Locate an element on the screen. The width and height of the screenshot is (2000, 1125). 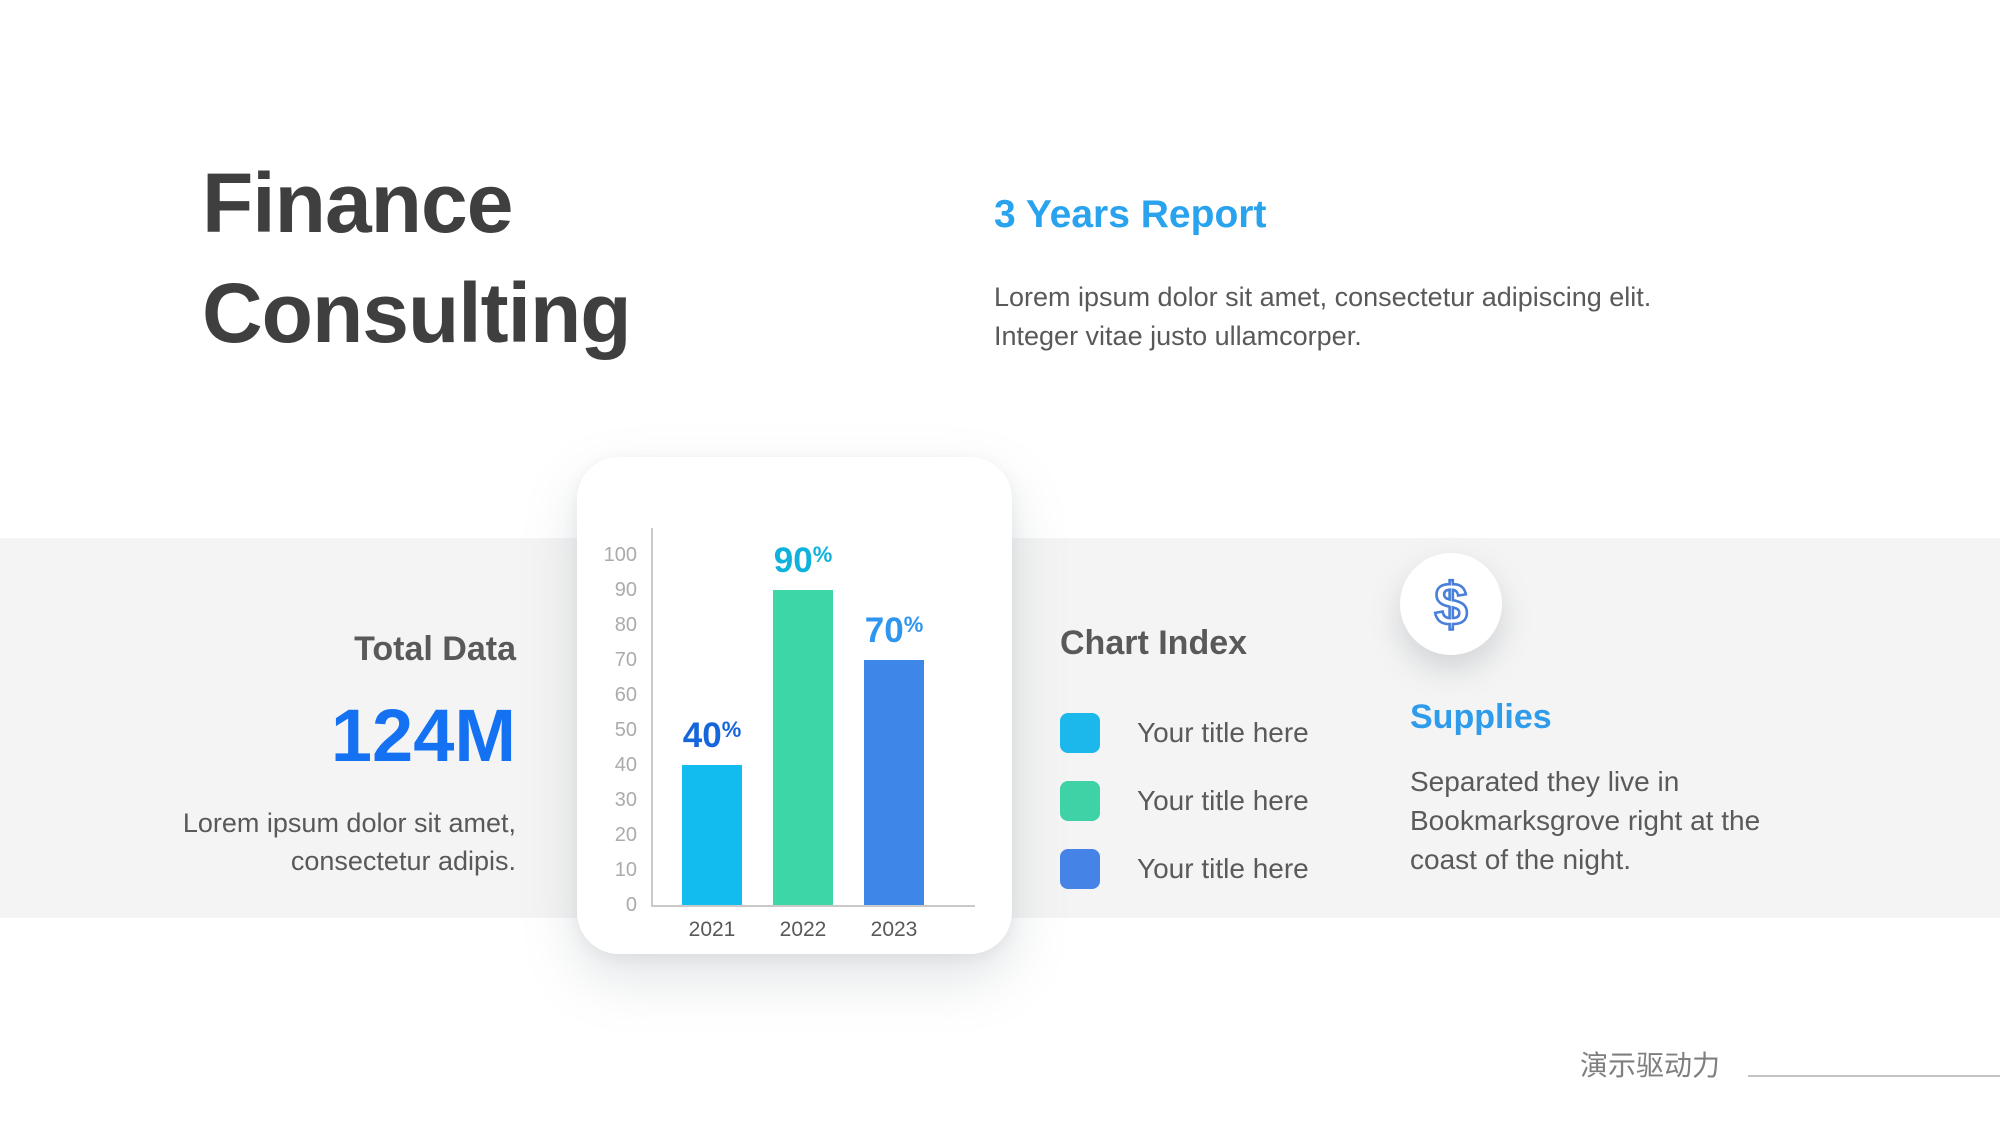
dollar-icon-badge: $ is located at coordinates (1451, 604).